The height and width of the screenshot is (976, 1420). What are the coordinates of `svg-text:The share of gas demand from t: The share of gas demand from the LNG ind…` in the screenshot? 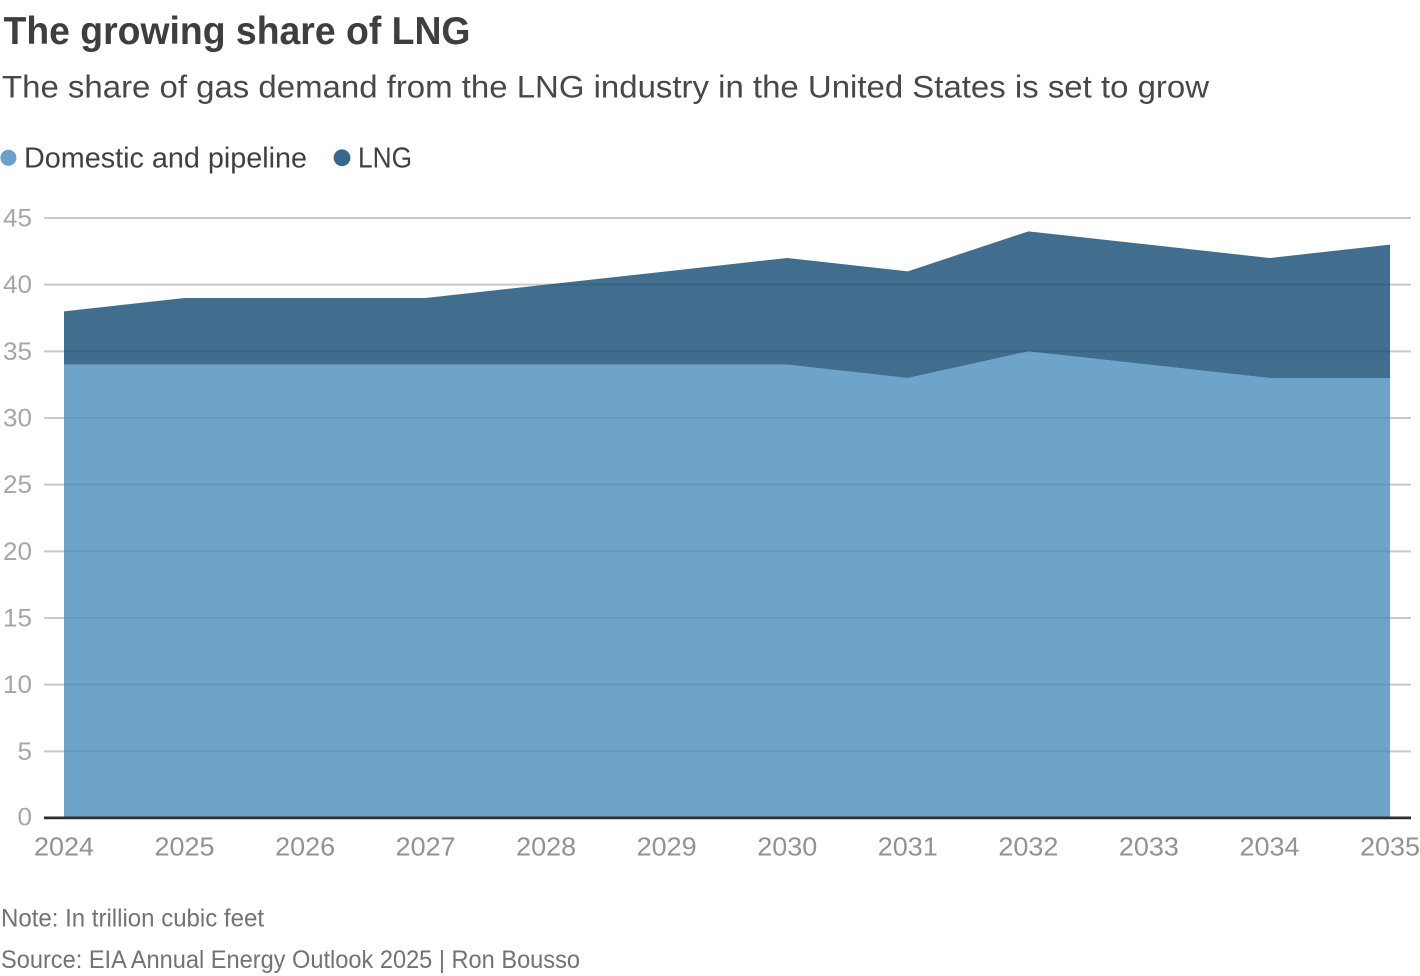 It's located at (605, 87).